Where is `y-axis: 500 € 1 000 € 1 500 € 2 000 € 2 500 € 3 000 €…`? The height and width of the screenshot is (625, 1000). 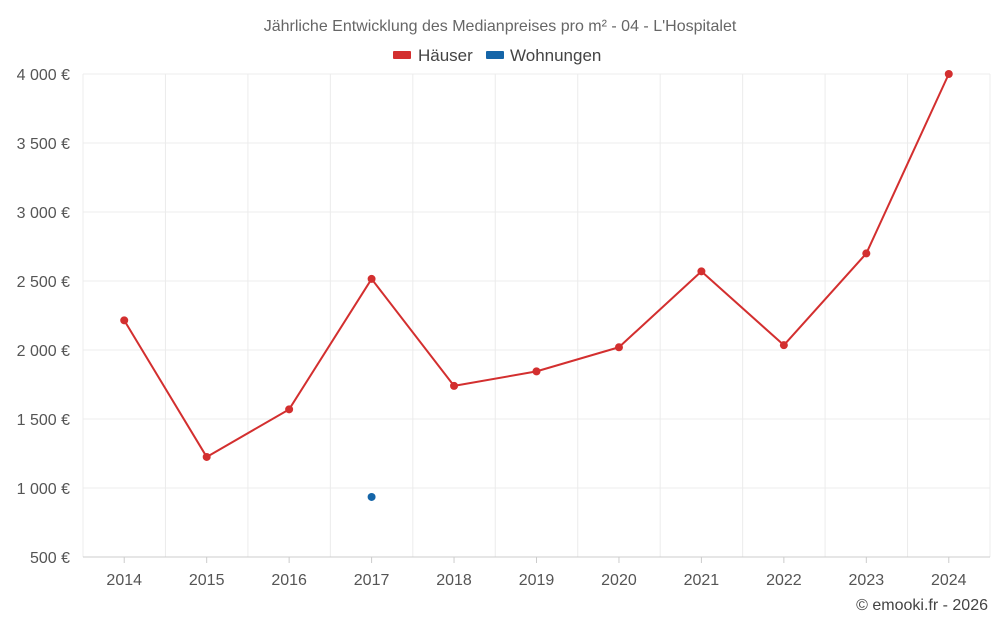 y-axis: 500 € 1 000 € 1 500 € 2 000 € 2 500 € 3 000 €… is located at coordinates (43, 317).